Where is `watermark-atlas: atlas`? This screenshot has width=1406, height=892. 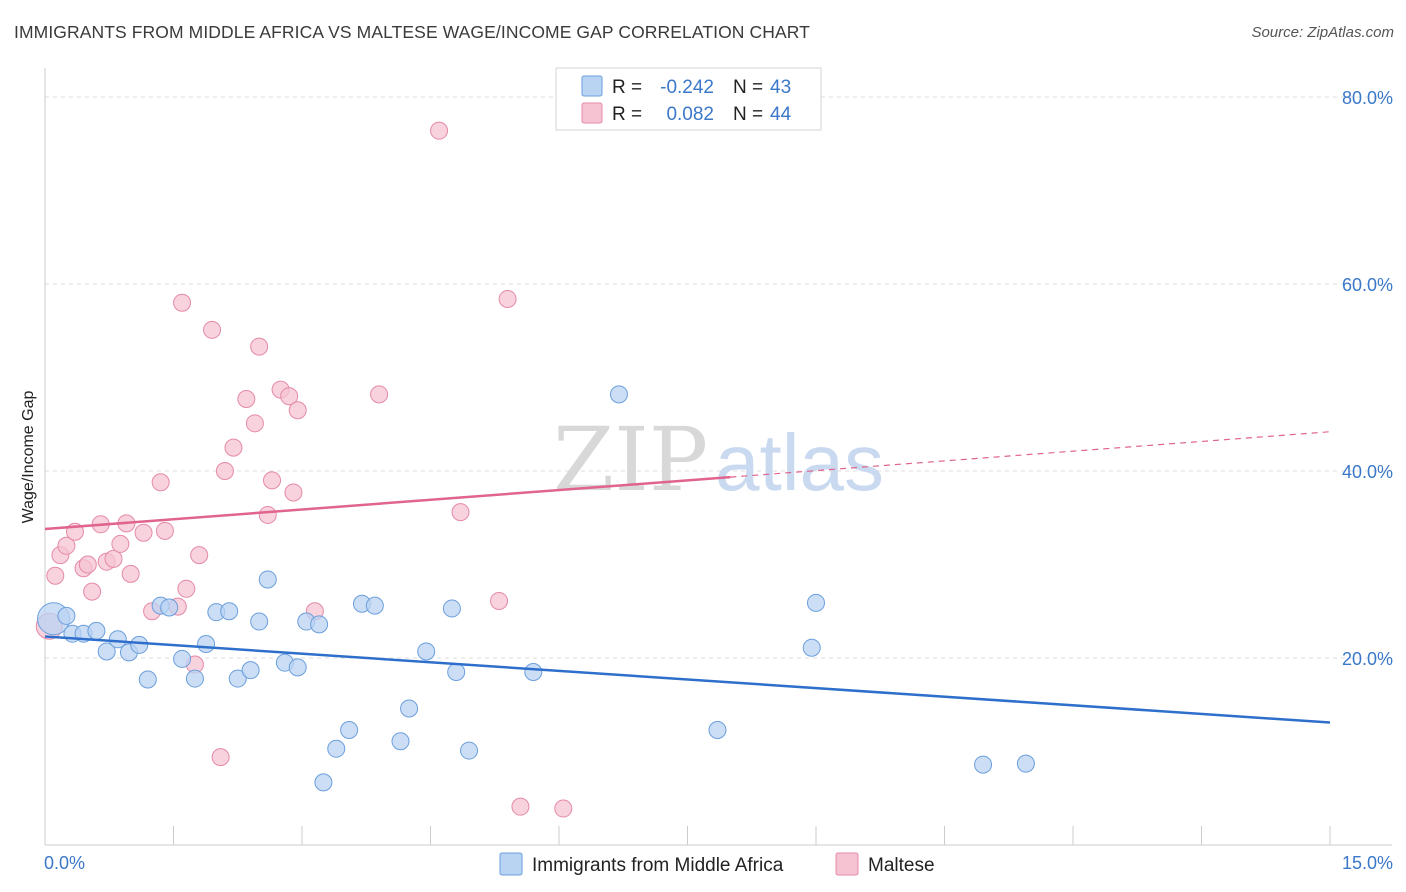 watermark-atlas: atlas is located at coordinates (799, 462).